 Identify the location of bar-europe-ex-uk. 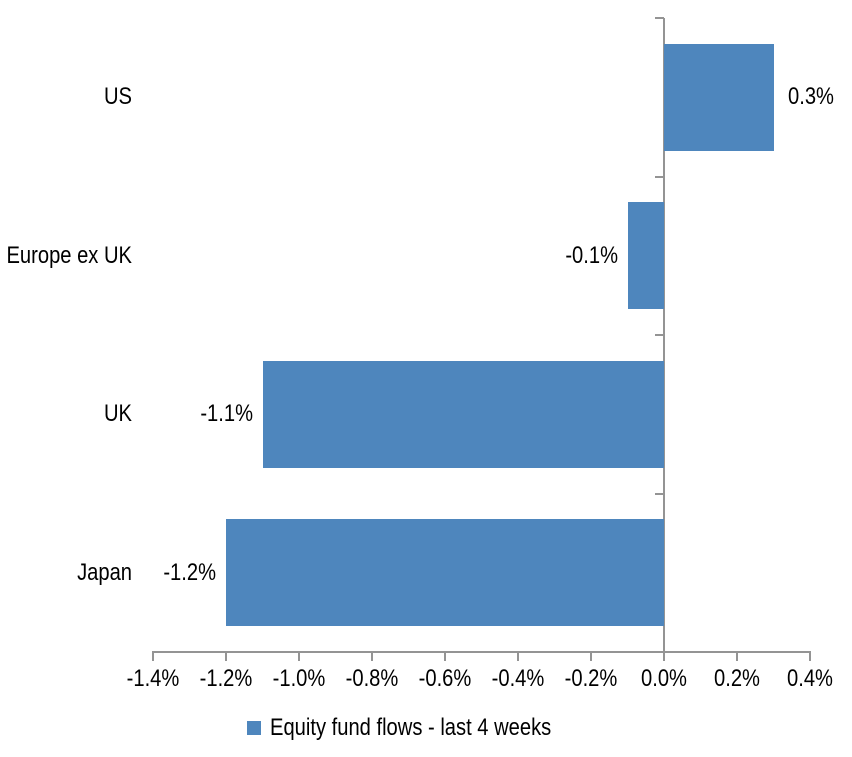
(645, 256).